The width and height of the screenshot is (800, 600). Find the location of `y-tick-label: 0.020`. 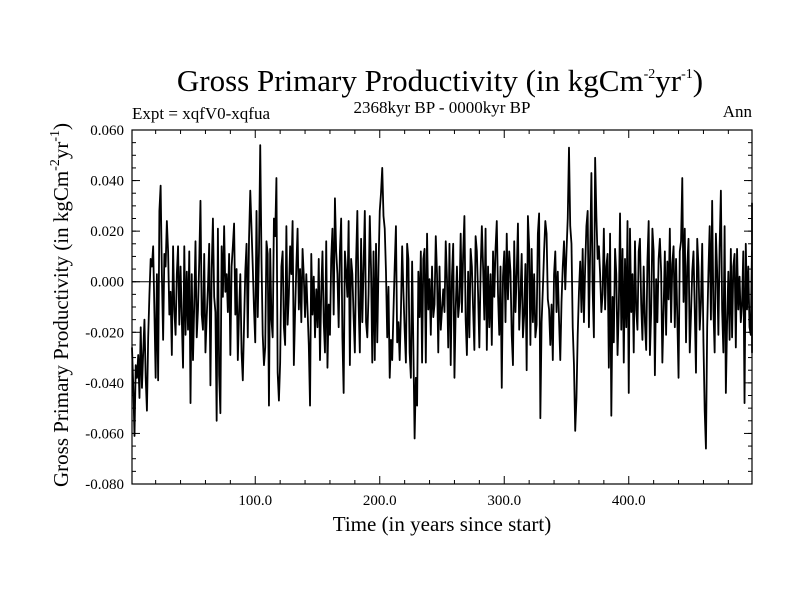

y-tick-label: 0.020 is located at coordinates (107, 232).